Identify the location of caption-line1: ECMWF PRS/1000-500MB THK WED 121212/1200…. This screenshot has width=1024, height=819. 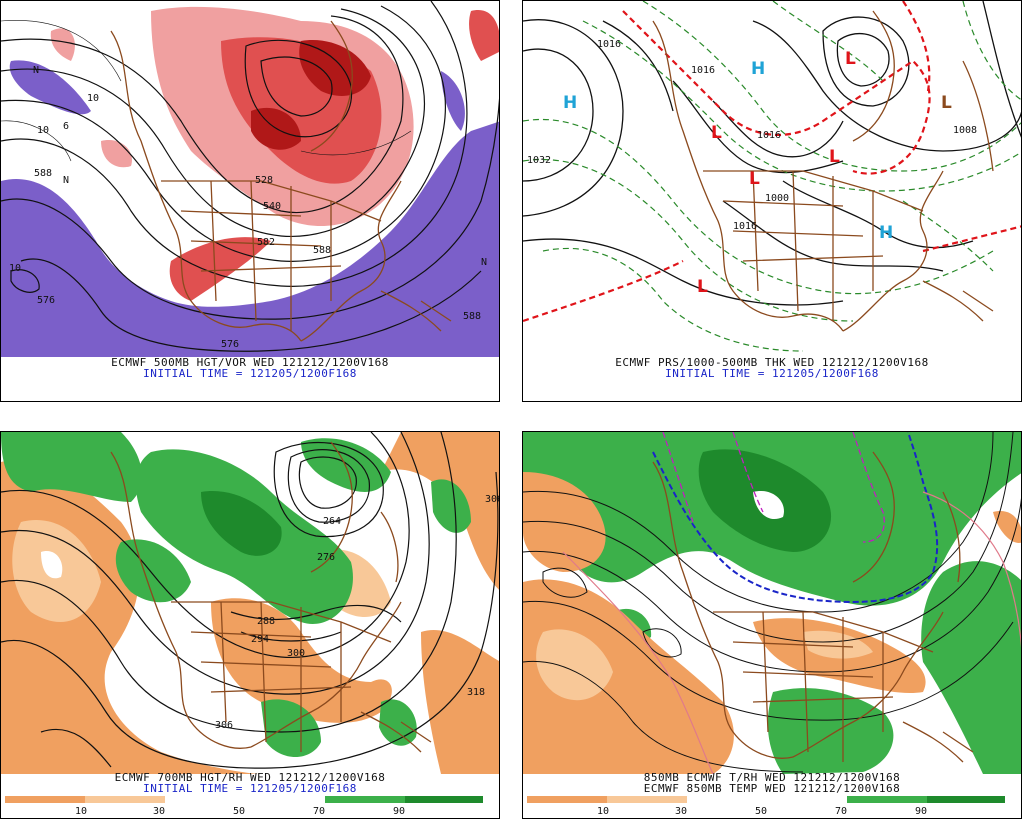
(772, 362).